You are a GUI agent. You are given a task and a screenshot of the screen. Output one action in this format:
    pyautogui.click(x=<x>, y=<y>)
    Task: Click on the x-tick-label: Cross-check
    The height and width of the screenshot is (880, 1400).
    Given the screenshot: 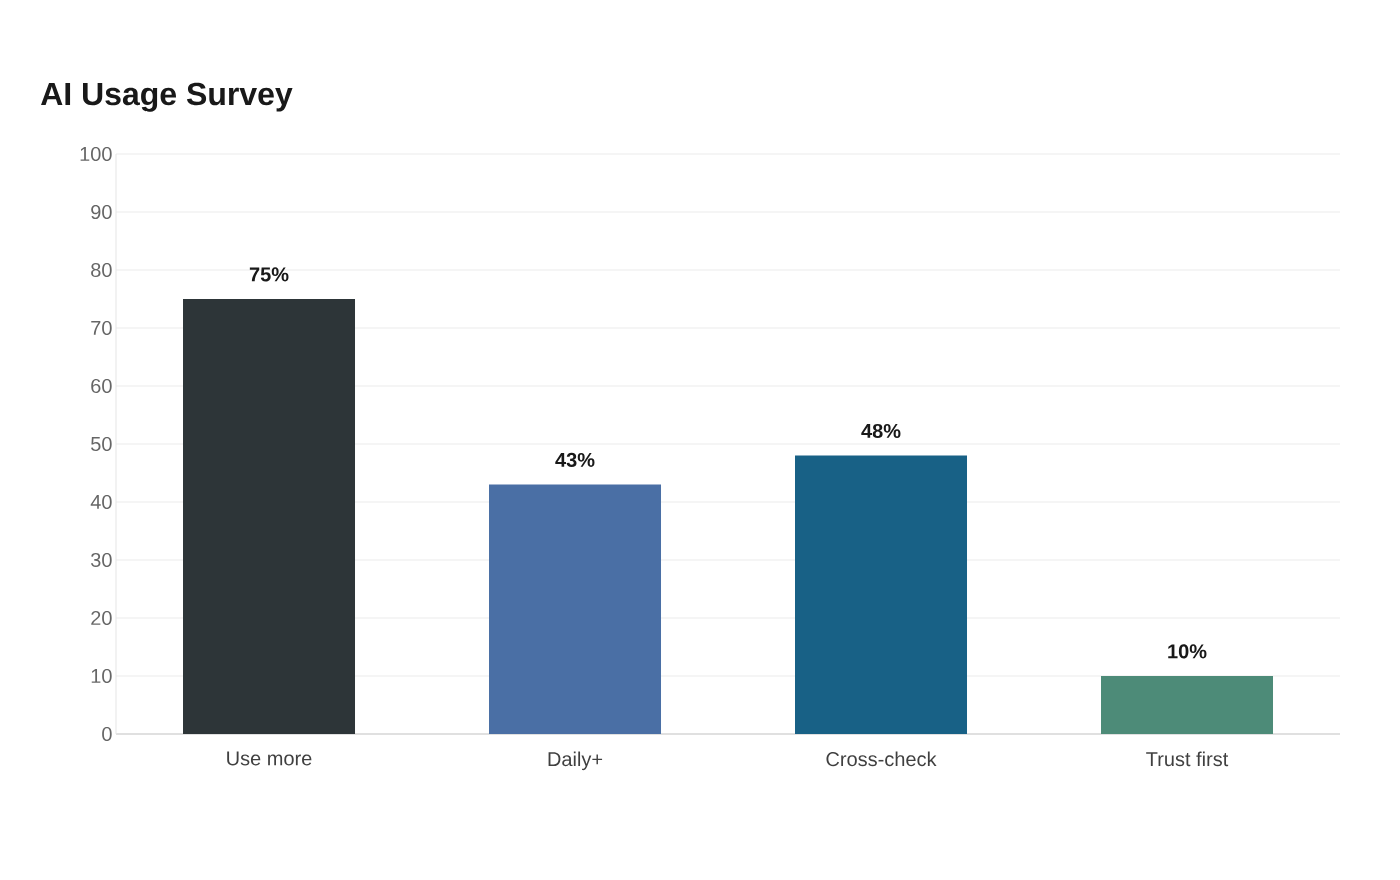 What is the action you would take?
    pyautogui.click(x=881, y=759)
    